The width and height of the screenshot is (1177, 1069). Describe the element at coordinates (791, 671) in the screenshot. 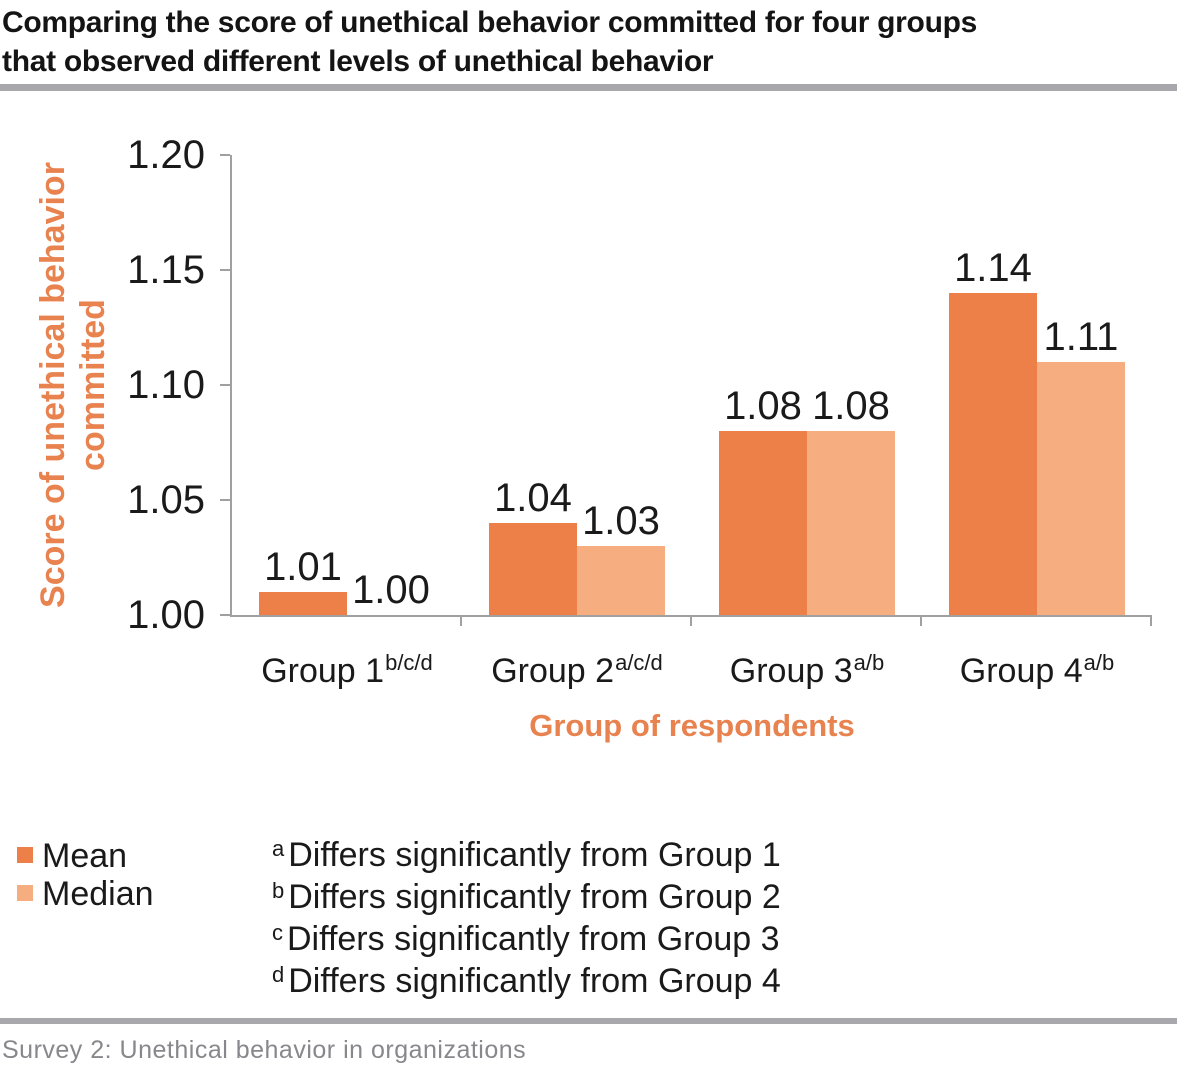

I see `x-category-text: Group 3` at that location.